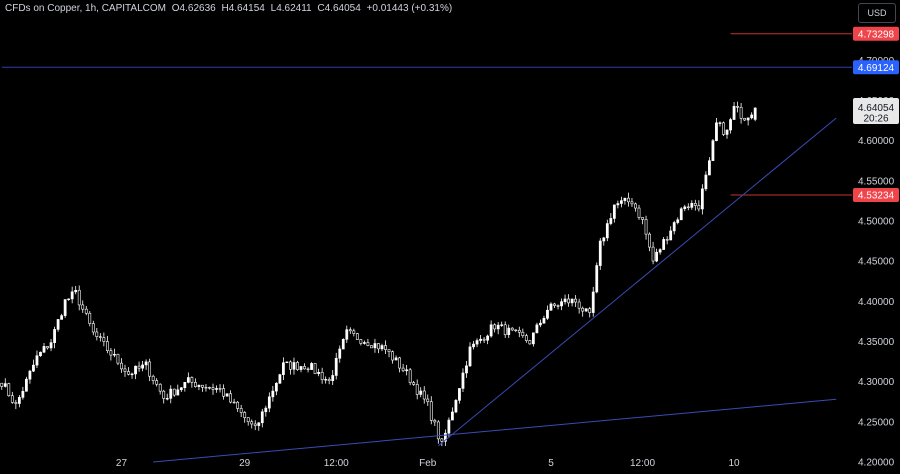 This screenshot has height=474, width=900. Describe the element at coordinates (876, 342) in the screenshot. I see `y-tick-label: 4.35000` at that location.